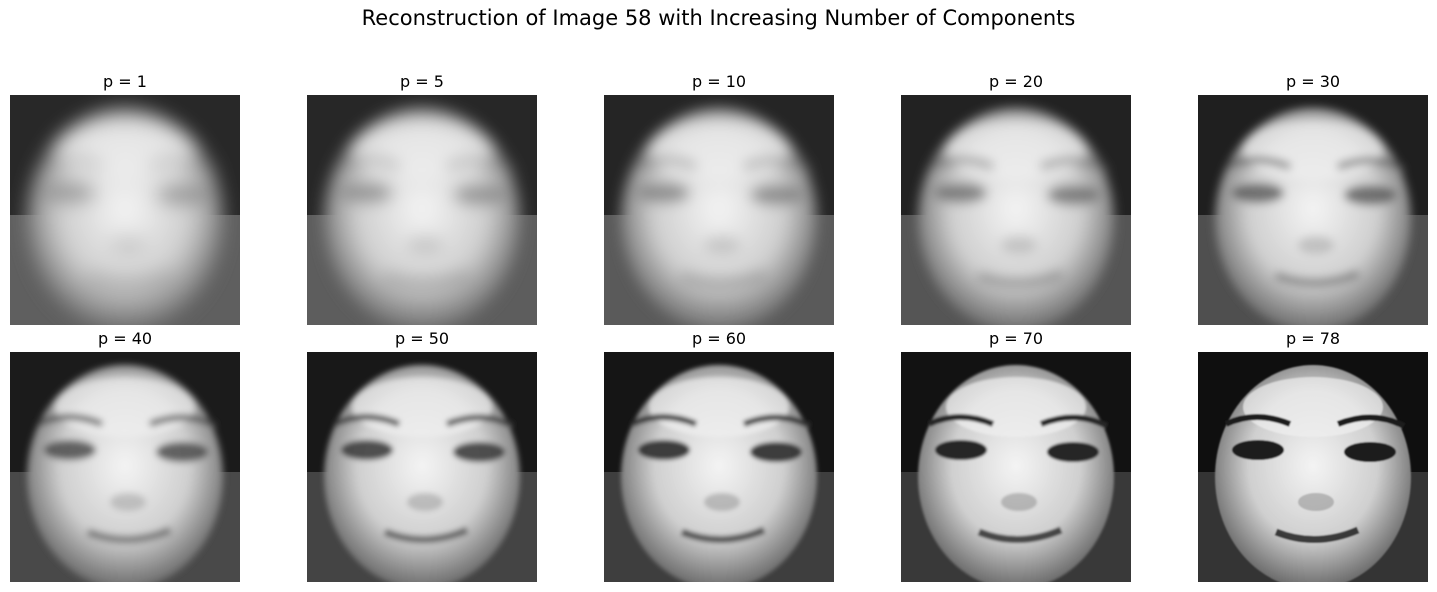  Describe the element at coordinates (422, 81) in the screenshot. I see `panel-title: p = 5` at that location.